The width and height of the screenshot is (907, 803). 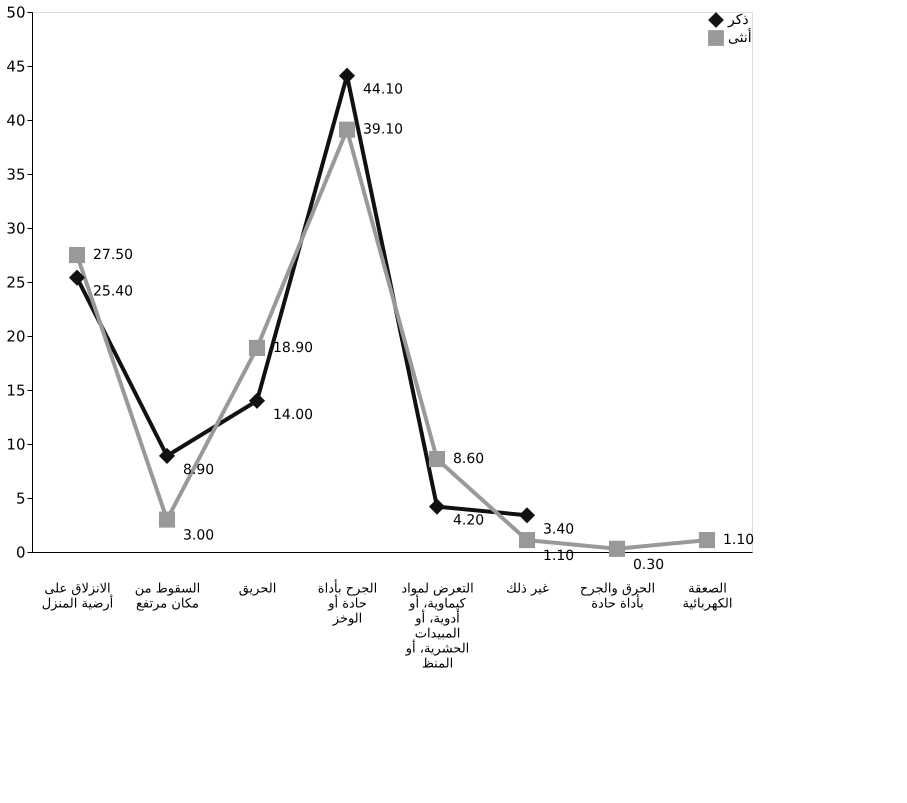 What do you see at coordinates (528, 589) in the screenshot?
I see `x-tick-label: غير ذلك` at bounding box center [528, 589].